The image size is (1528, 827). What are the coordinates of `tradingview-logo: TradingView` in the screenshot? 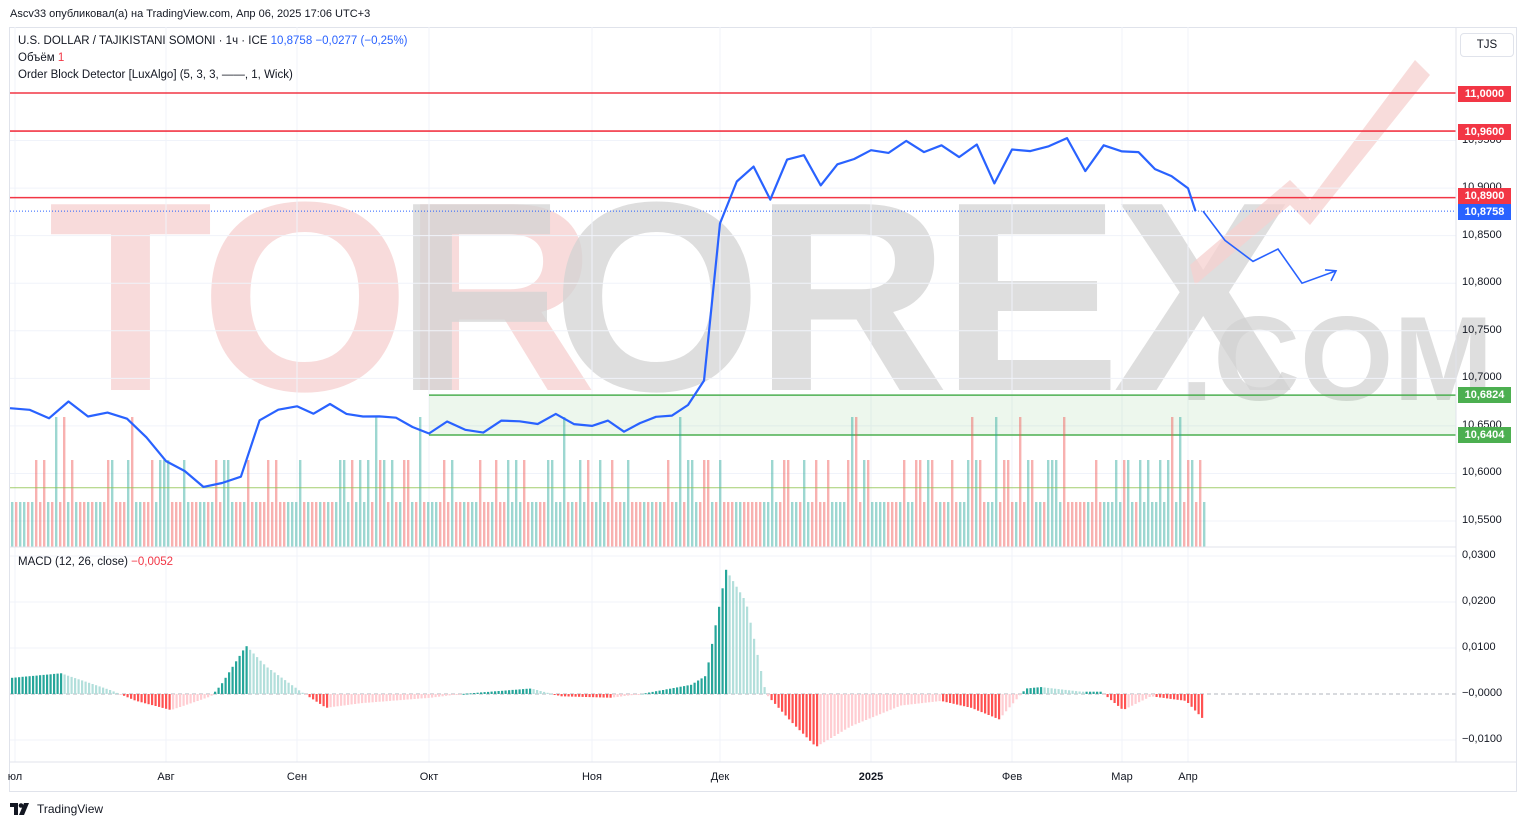 It's located at (56, 809).